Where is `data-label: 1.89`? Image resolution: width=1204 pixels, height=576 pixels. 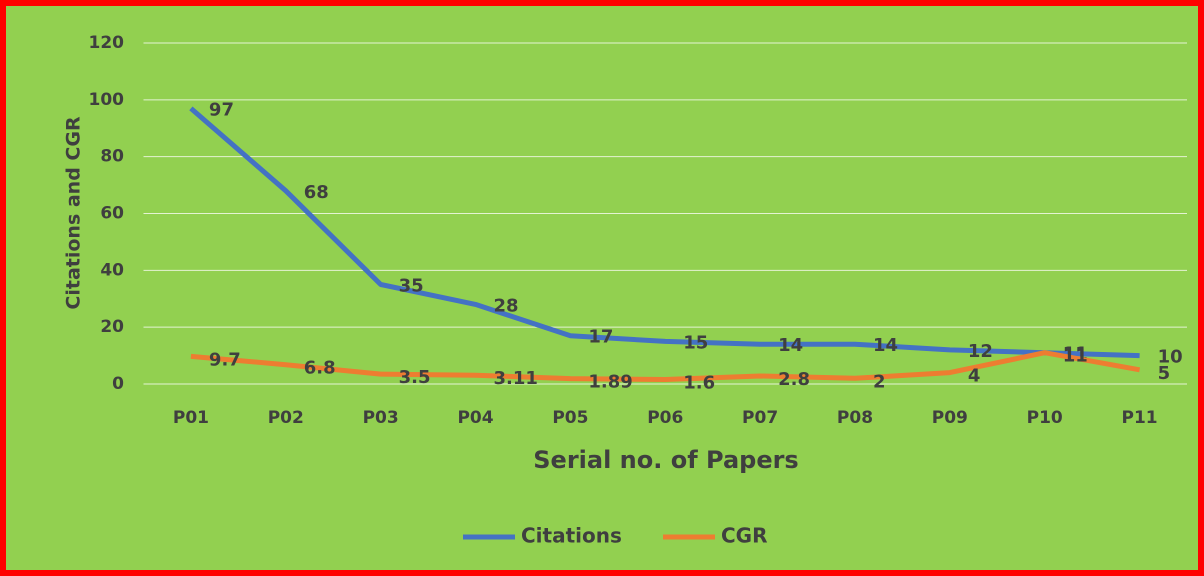
data-label: 1.89 is located at coordinates (610, 382).